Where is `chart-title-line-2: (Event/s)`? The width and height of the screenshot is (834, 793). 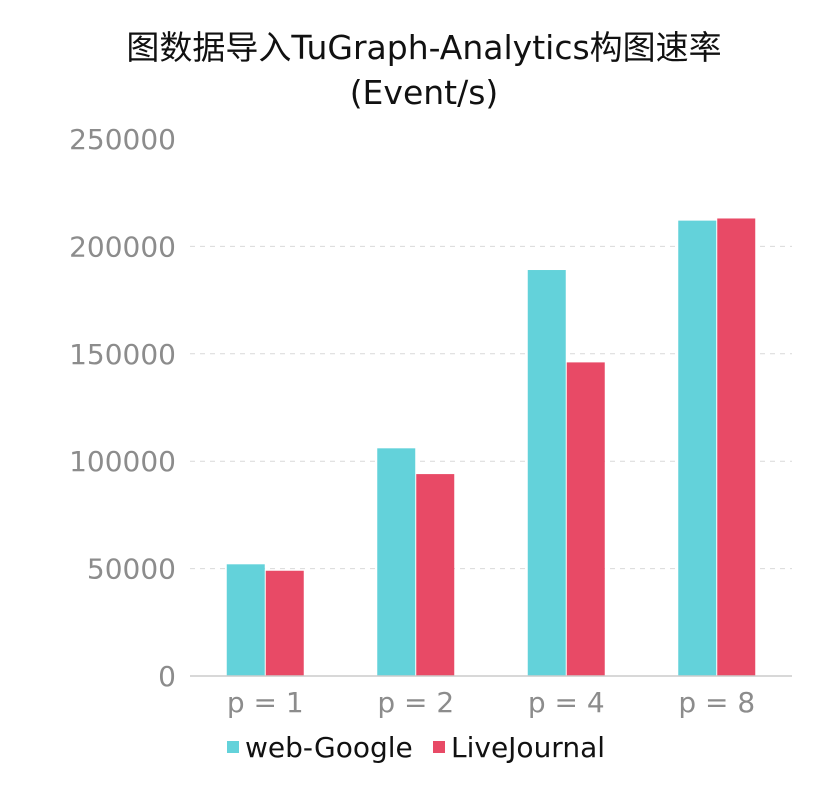
chart-title-line-2: (Event/s) is located at coordinates (424, 92).